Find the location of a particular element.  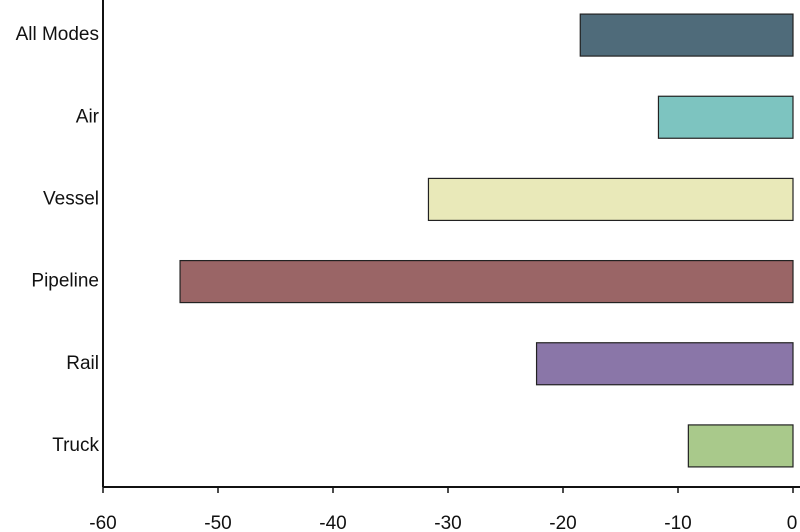

x-tick-label: 0 is located at coordinates (792, 522).